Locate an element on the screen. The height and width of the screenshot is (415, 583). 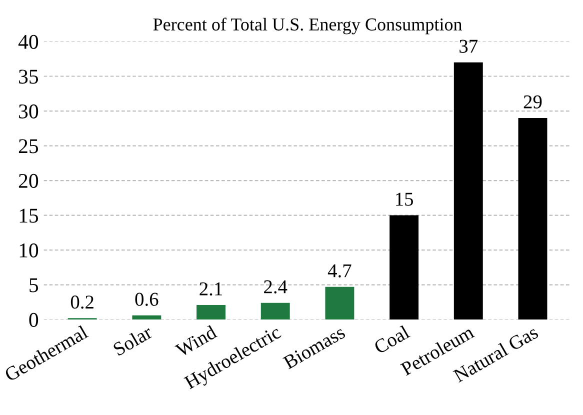
data-label: 29 is located at coordinates (533, 101).